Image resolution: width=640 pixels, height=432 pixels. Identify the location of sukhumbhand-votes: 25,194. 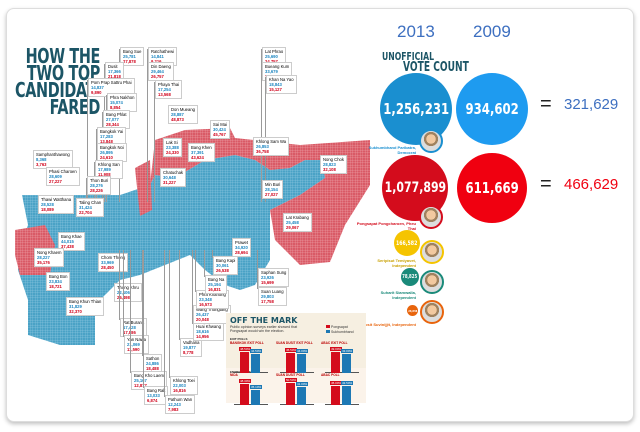
(214, 284).